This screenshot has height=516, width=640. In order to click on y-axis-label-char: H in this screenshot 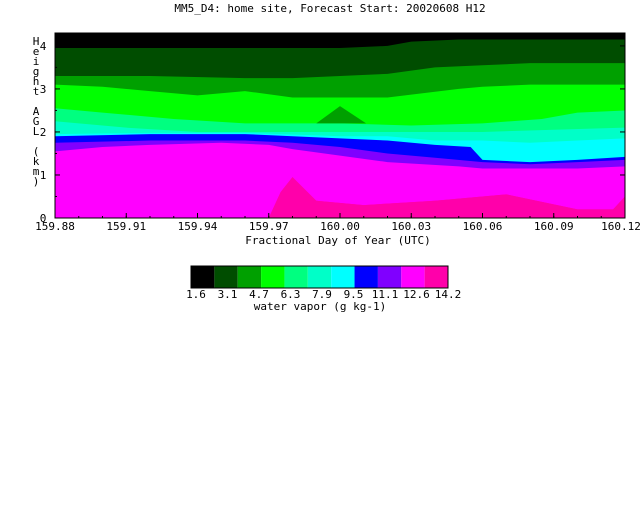, I will do `click(36, 41)`.